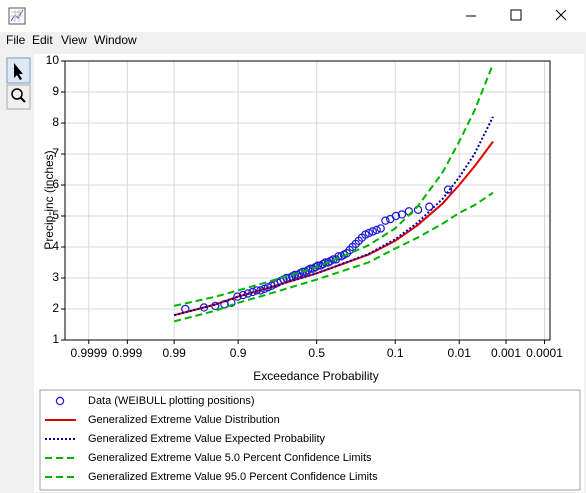 The image size is (586, 493). I want to click on y-tick-label: 8, so click(55, 122).